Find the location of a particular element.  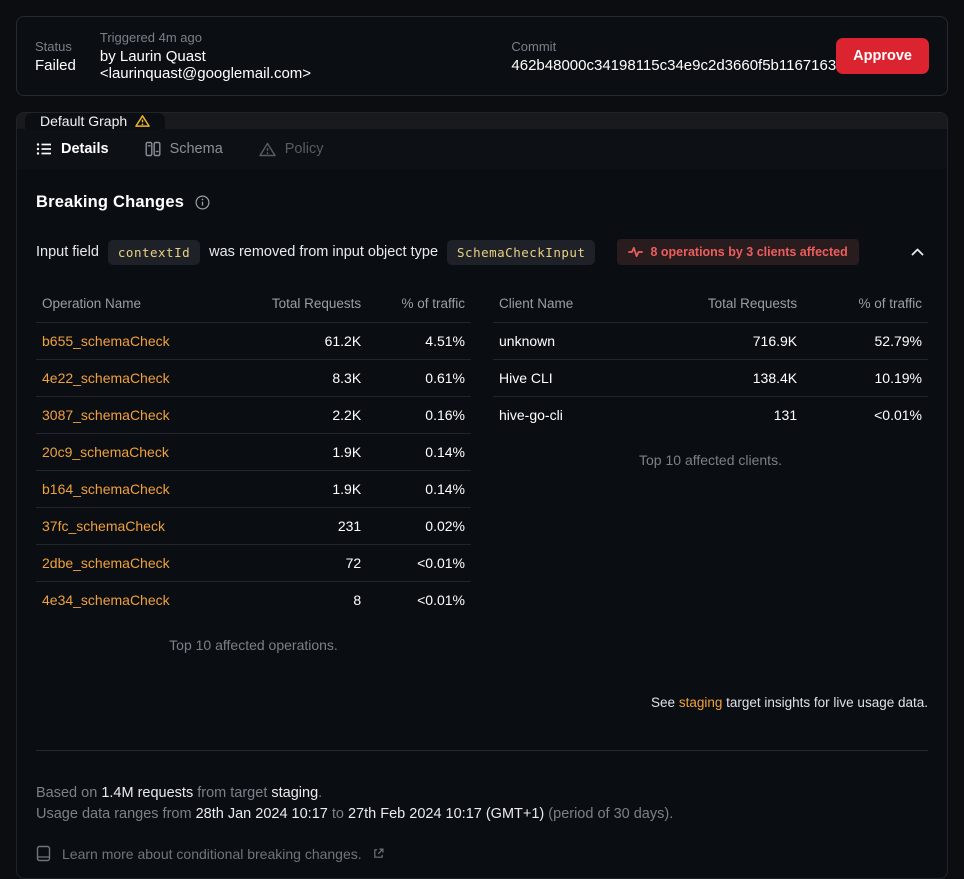

insights-prefix: See is located at coordinates (663, 702).